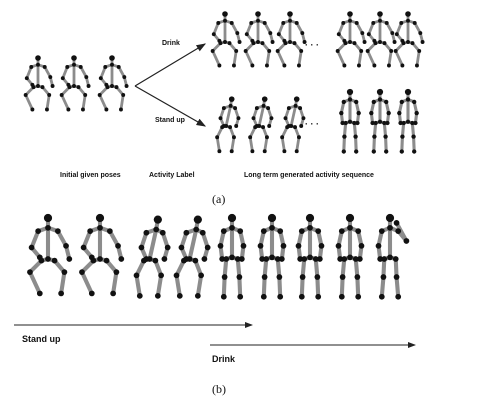 This screenshot has width=480, height=408. Describe the element at coordinates (357, 277) in the screenshot. I see `joint-rkn` at that location.